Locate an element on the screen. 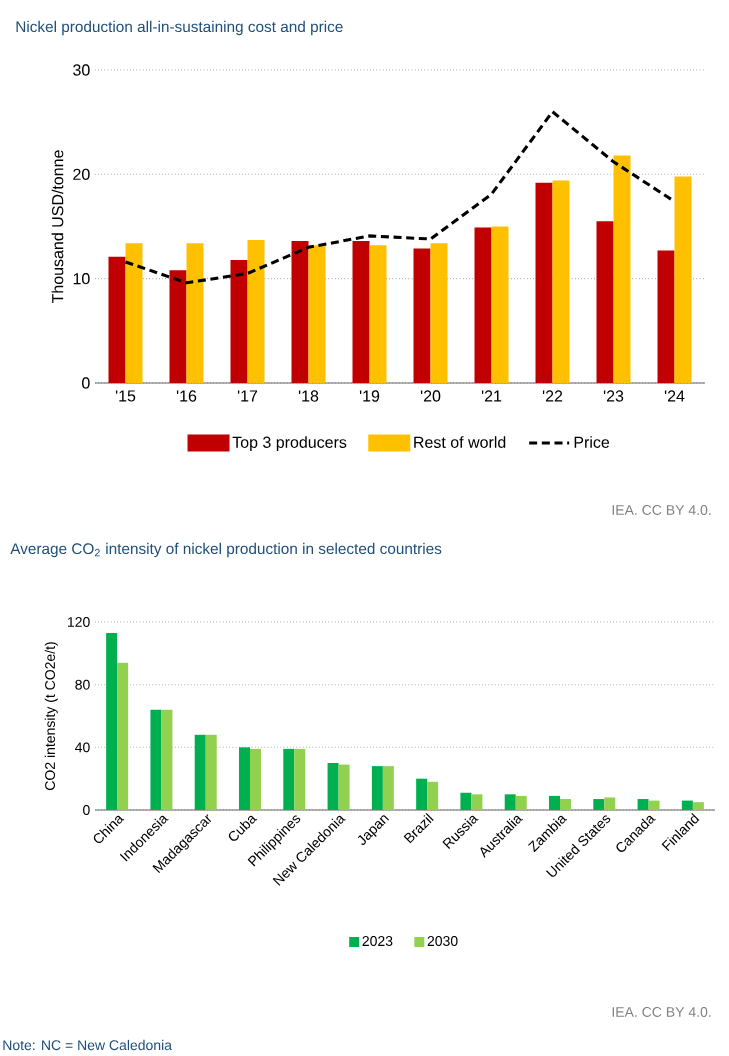 This screenshot has height=1056, width=729. x-tick-label: '16 is located at coordinates (186, 396).